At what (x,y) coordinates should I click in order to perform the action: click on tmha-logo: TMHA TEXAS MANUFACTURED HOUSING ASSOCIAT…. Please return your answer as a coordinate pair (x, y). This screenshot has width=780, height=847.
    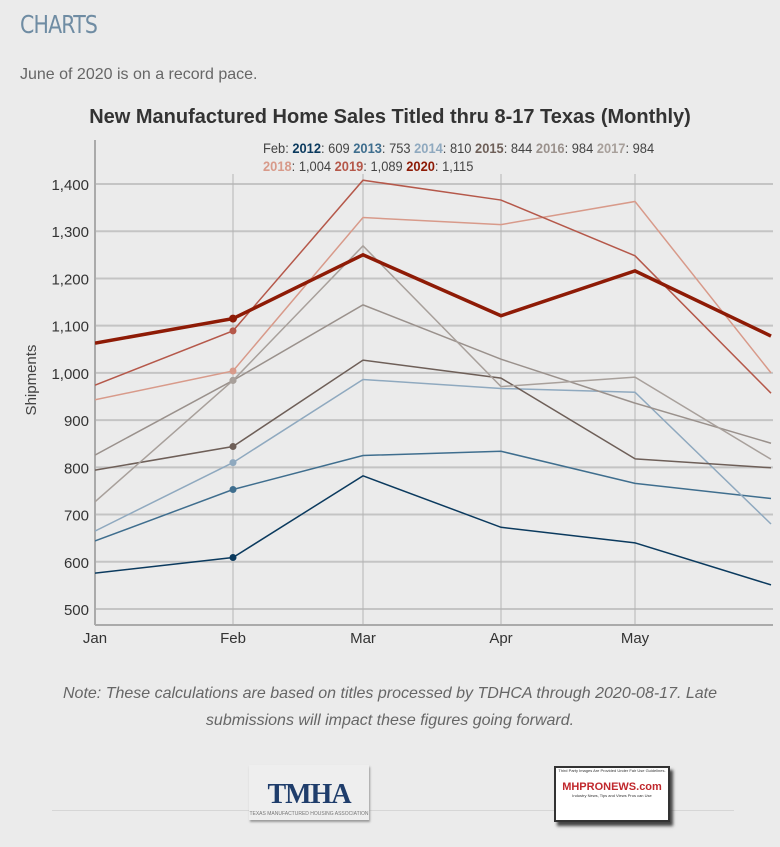
    Looking at the image, I should click on (309, 792).